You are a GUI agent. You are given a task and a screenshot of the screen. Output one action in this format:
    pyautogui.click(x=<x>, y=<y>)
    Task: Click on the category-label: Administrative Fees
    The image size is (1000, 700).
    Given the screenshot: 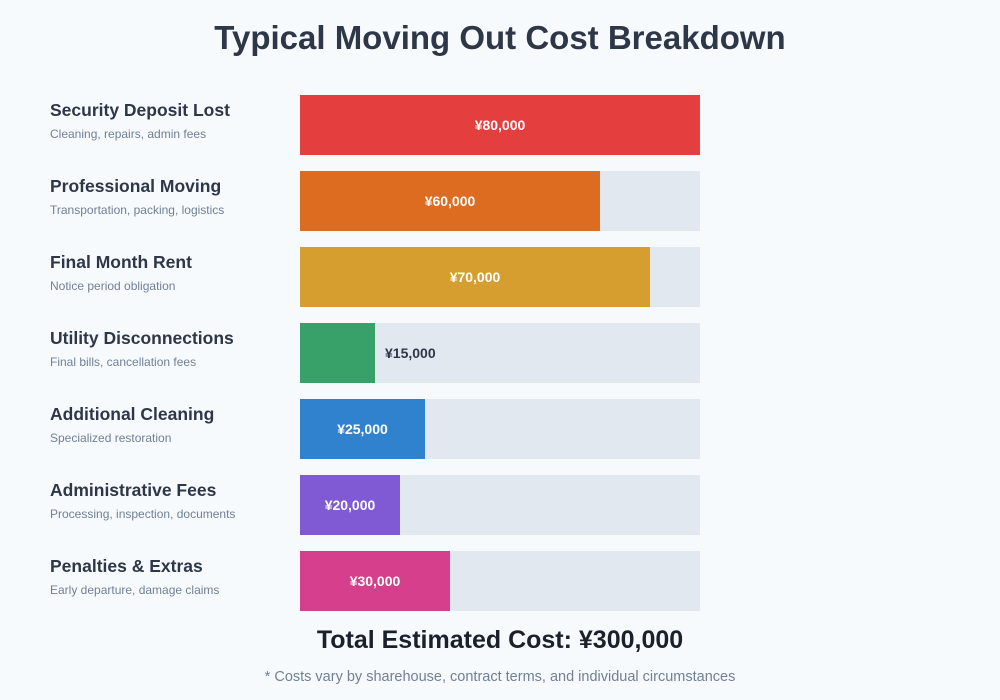 What is the action you would take?
    pyautogui.click(x=133, y=490)
    